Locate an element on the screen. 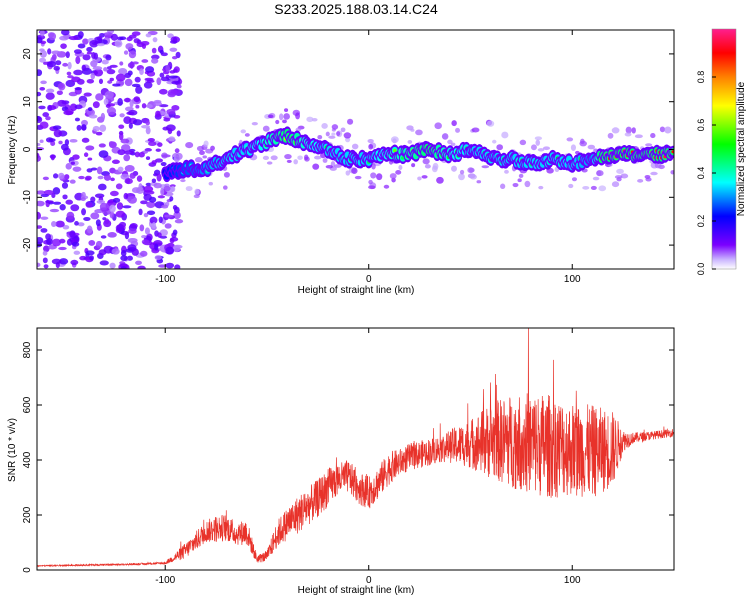  colorbar-tick-label: 0.8 is located at coordinates (701, 77).